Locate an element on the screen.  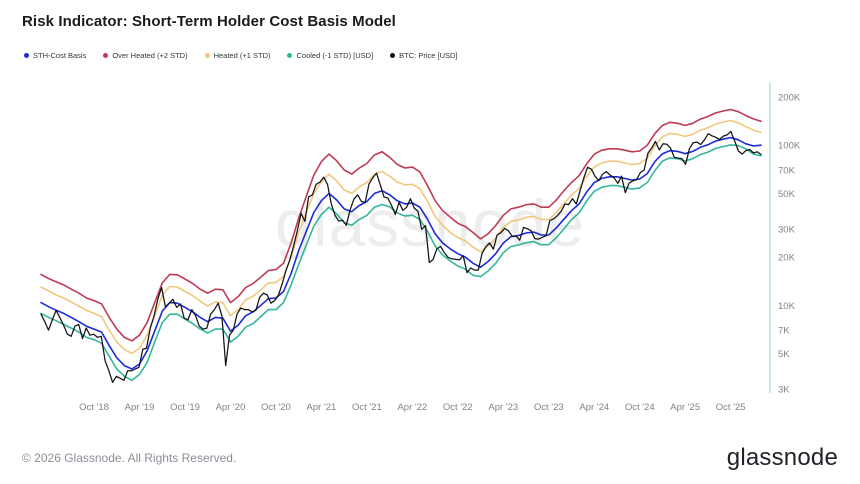
glassnode-logo: glassnode is located at coordinates (782, 457).